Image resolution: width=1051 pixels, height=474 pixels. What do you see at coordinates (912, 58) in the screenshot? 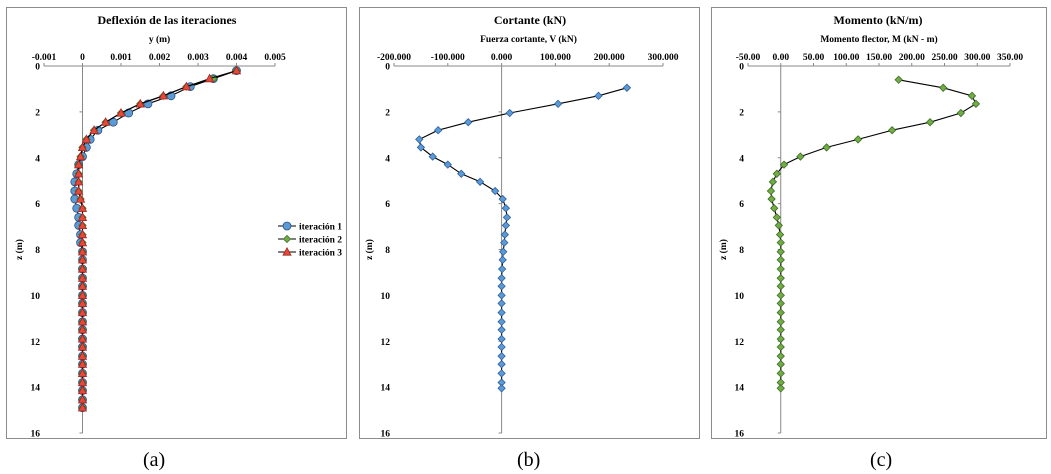
I see `x-tick-label: 200.00` at bounding box center [912, 58].